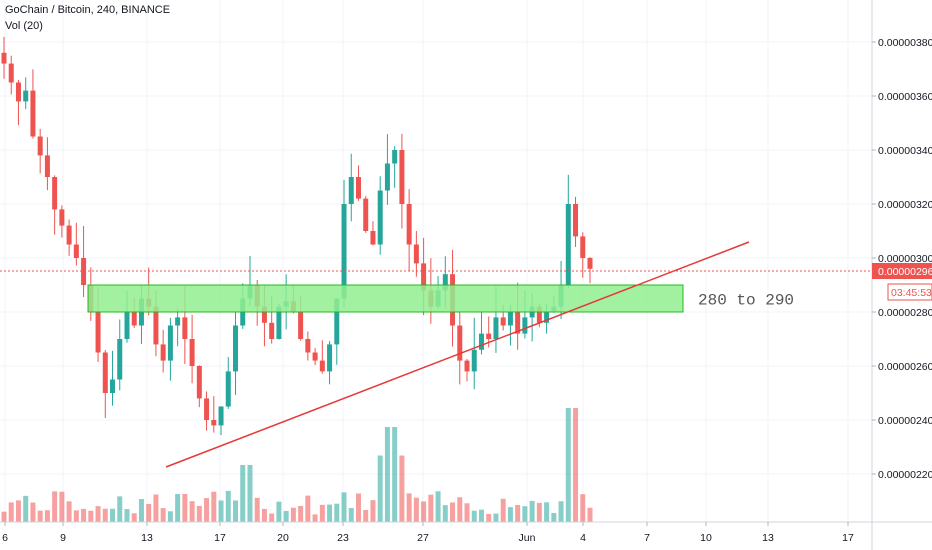 The image size is (932, 550). What do you see at coordinates (905, 421) in the screenshot?
I see `price-tick-label: 0.00000240` at bounding box center [905, 421].